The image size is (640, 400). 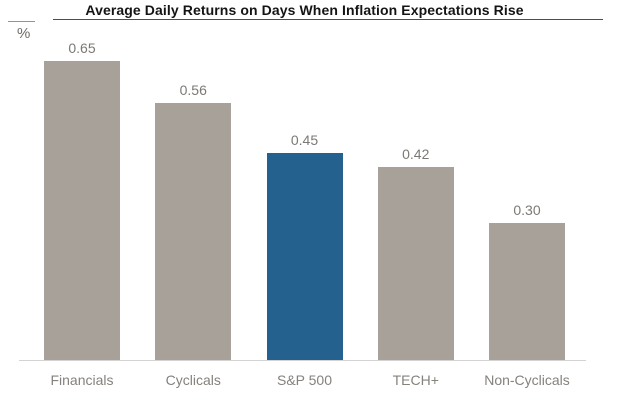 I want to click on bar-group: 0.42 TECH+, so click(x=415, y=194).